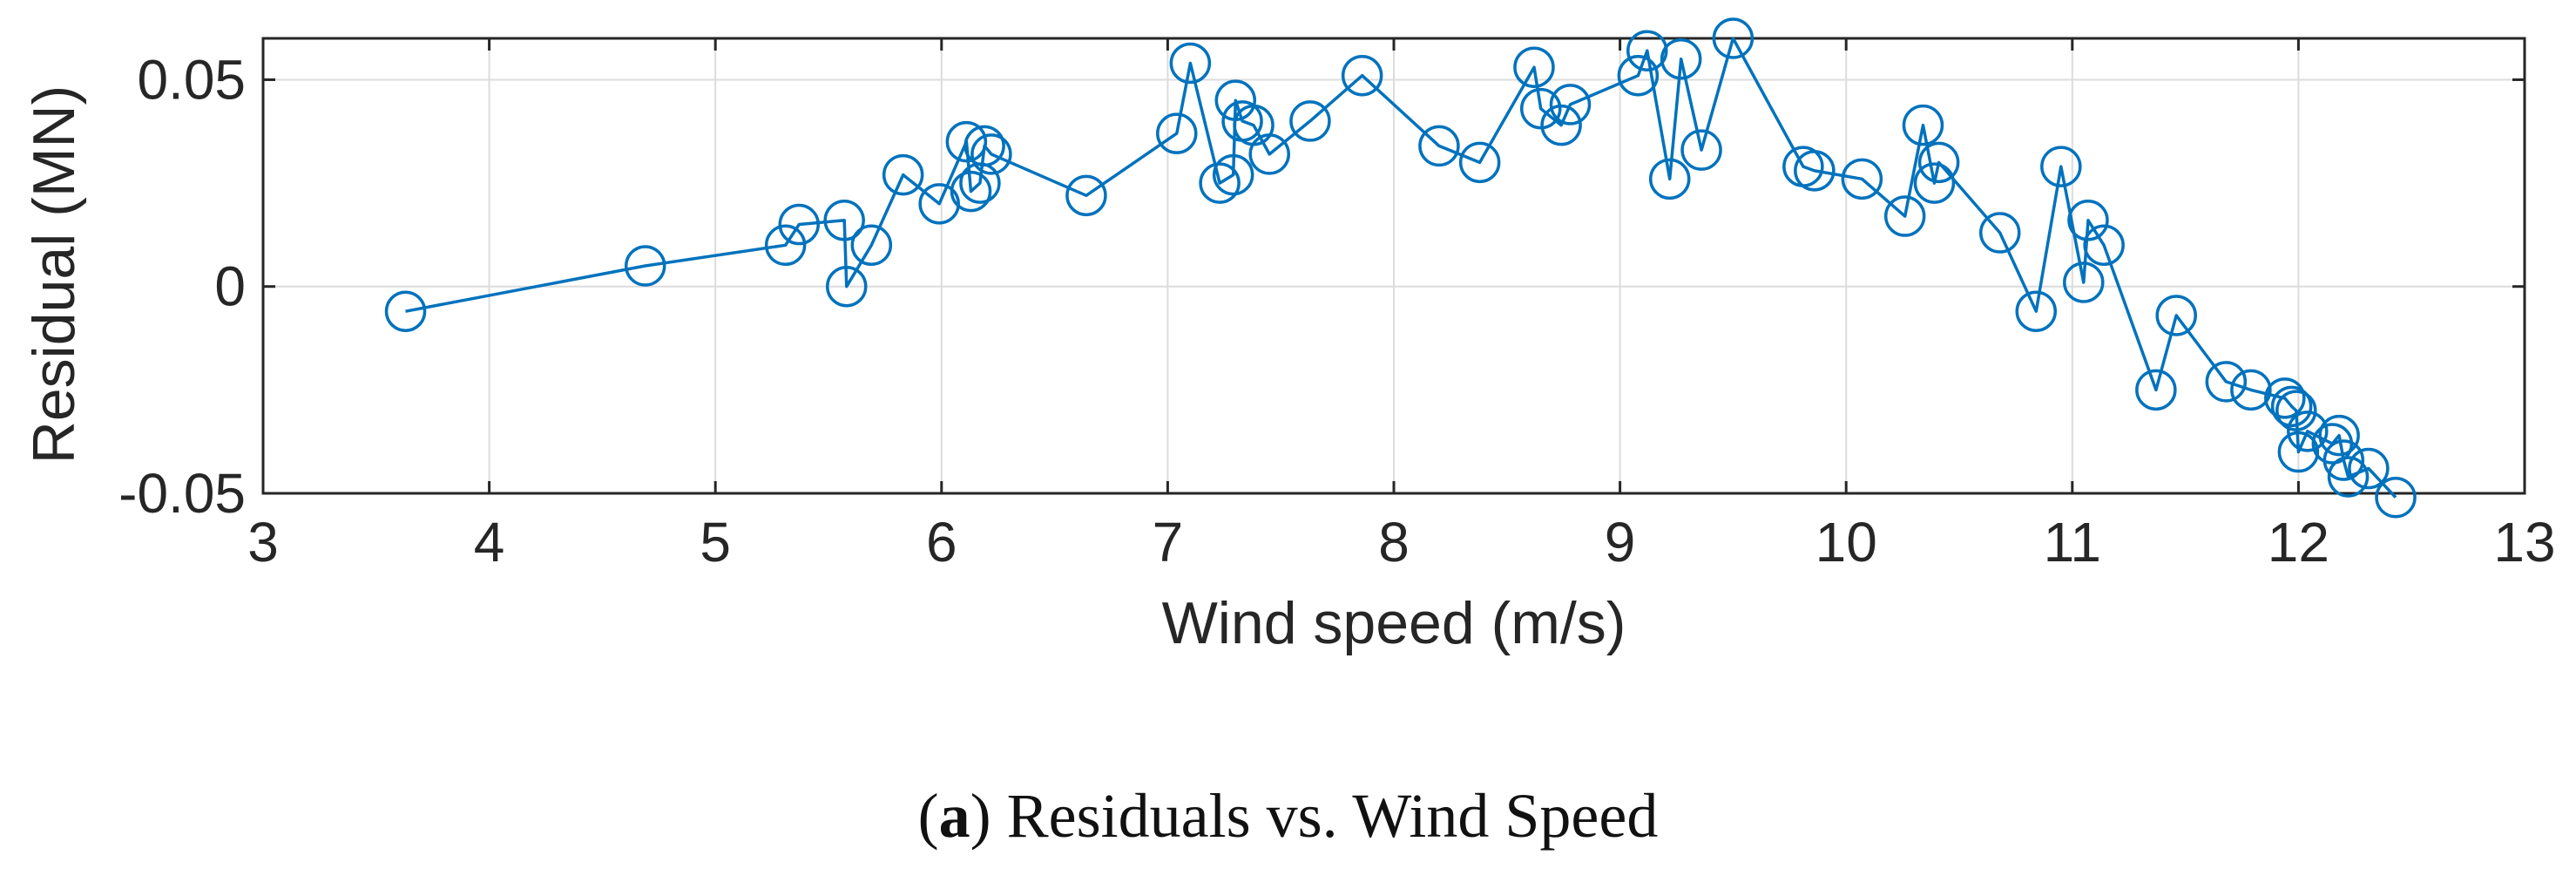 The width and height of the screenshot is (2576, 896). Describe the element at coordinates (1620, 542) in the screenshot. I see `x-tick-label: 9` at that location.